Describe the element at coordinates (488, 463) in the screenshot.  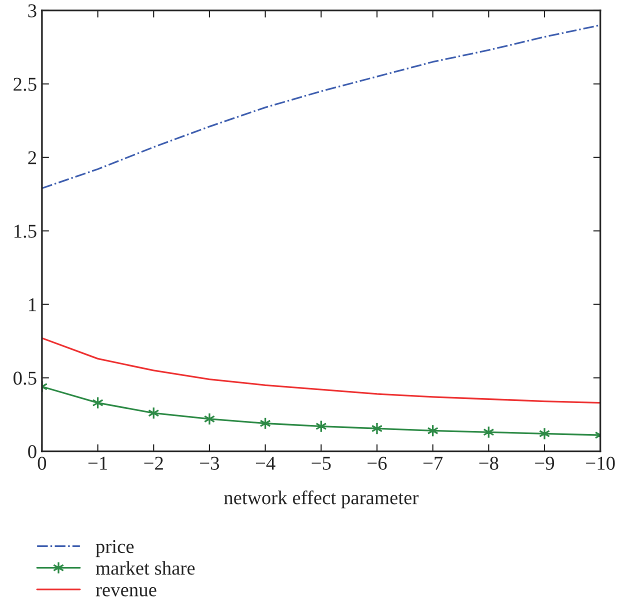
I see `x-tick-label: −8` at that location.